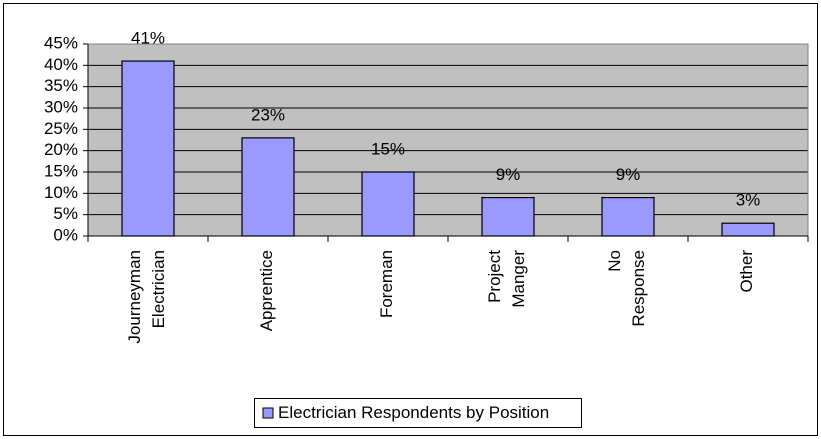  Describe the element at coordinates (638, 288) in the screenshot. I see `x-tick-label-line: Response` at that location.